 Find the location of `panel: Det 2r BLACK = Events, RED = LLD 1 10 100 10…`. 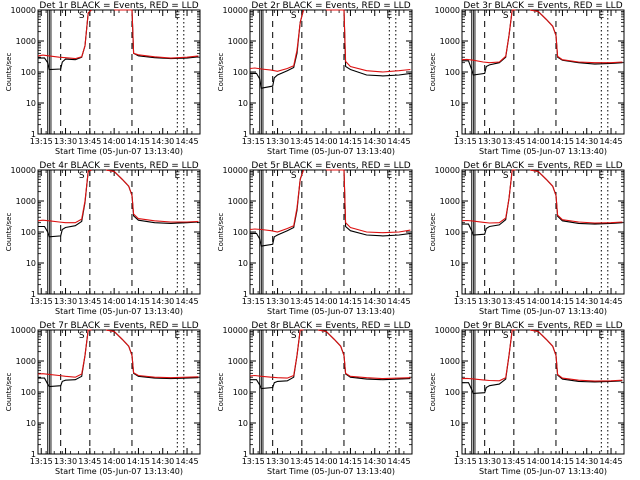

panel: Det 2r BLACK = Events, RED = LLD 1 10 100 10… is located at coordinates (315, 78).